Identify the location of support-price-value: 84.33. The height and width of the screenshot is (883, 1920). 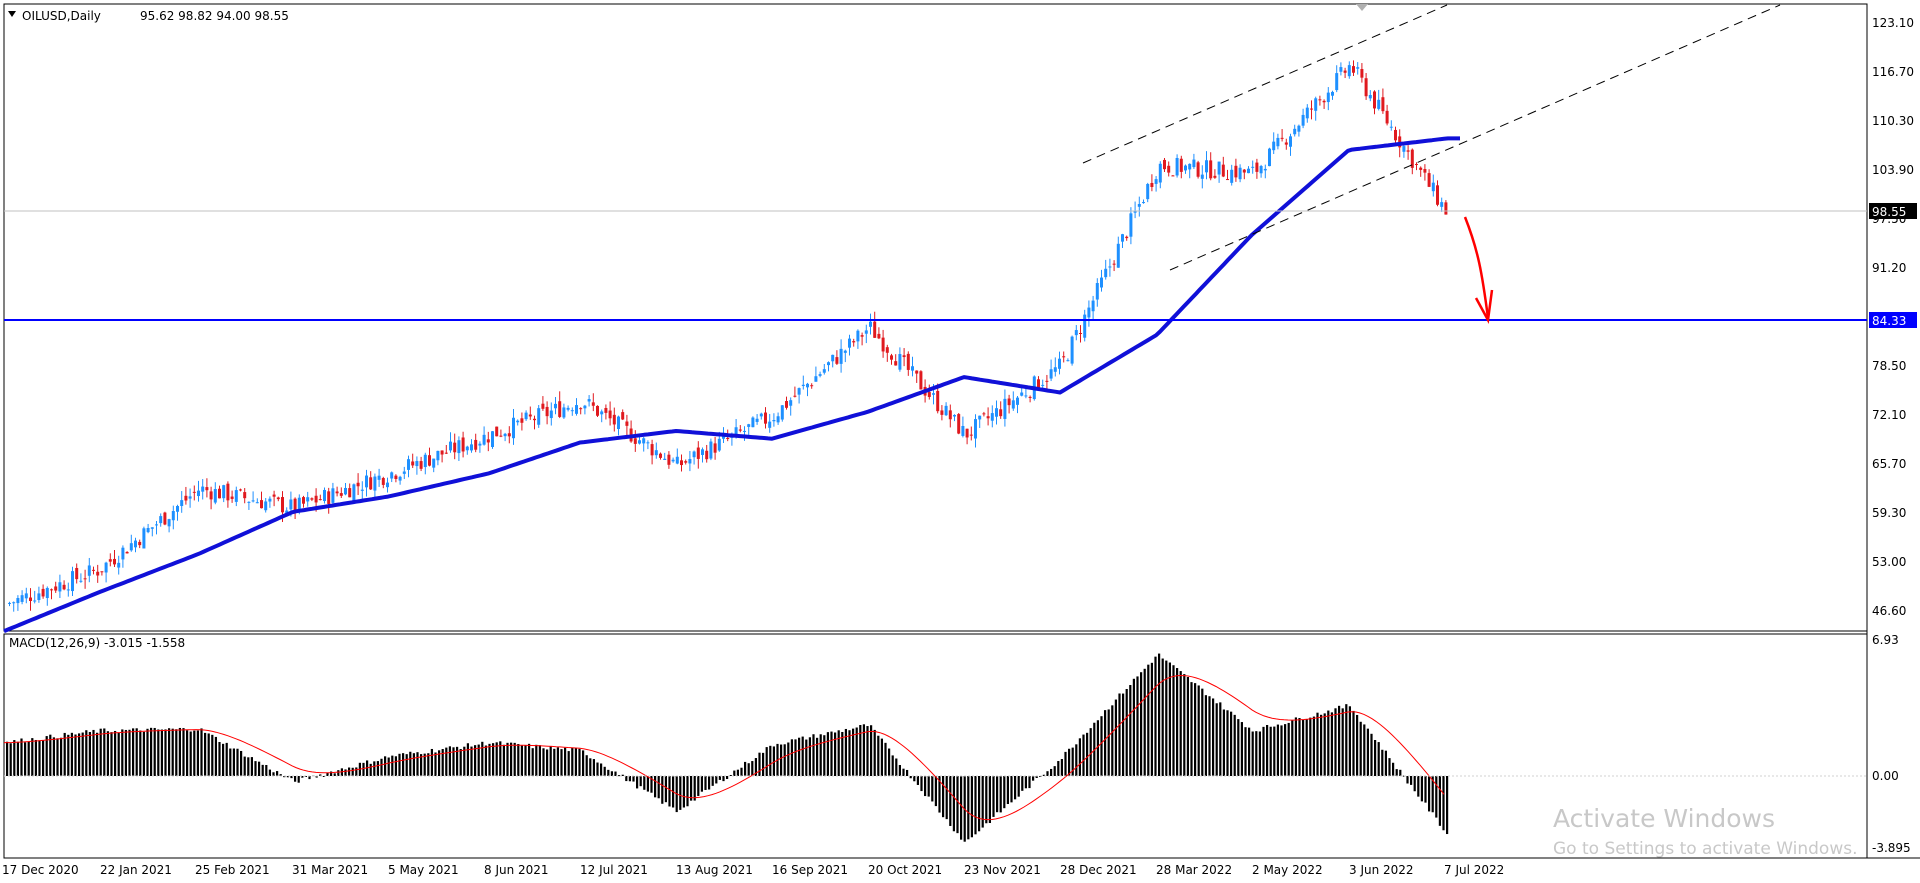
(1889, 321).